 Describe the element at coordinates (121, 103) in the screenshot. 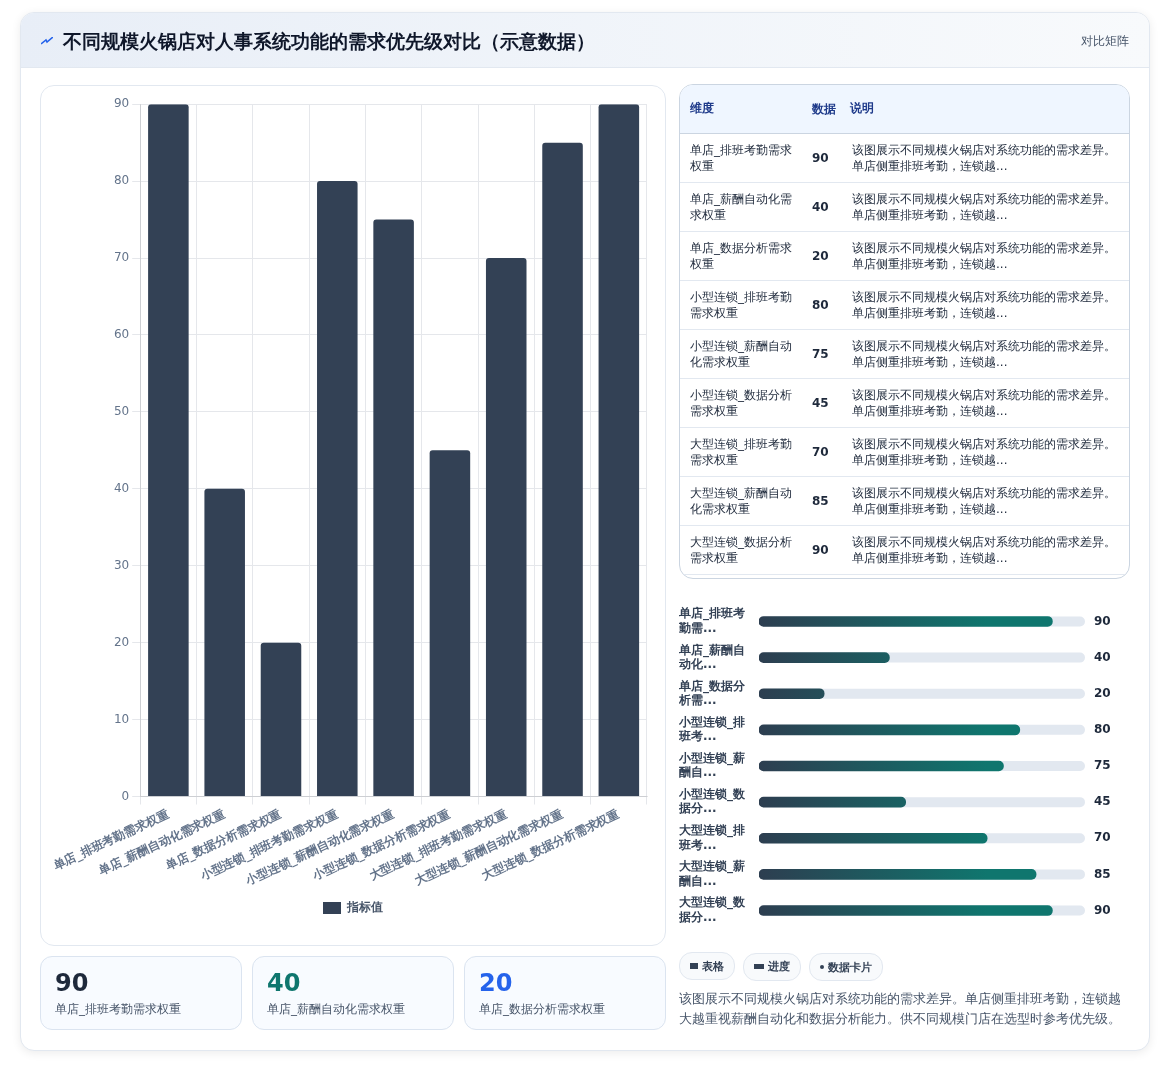

I see `y-tick-label: 90` at that location.